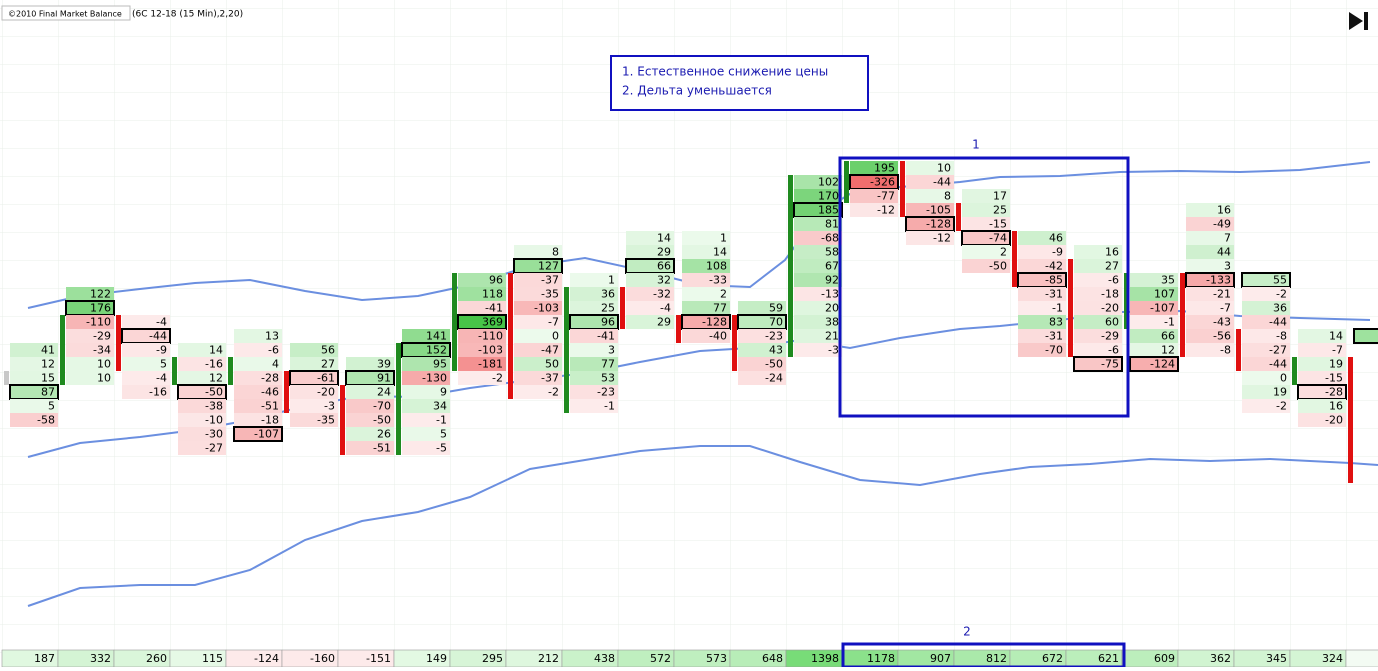  What do you see at coordinates (384, 392) in the screenshot?
I see `cell-value: 24` at bounding box center [384, 392].